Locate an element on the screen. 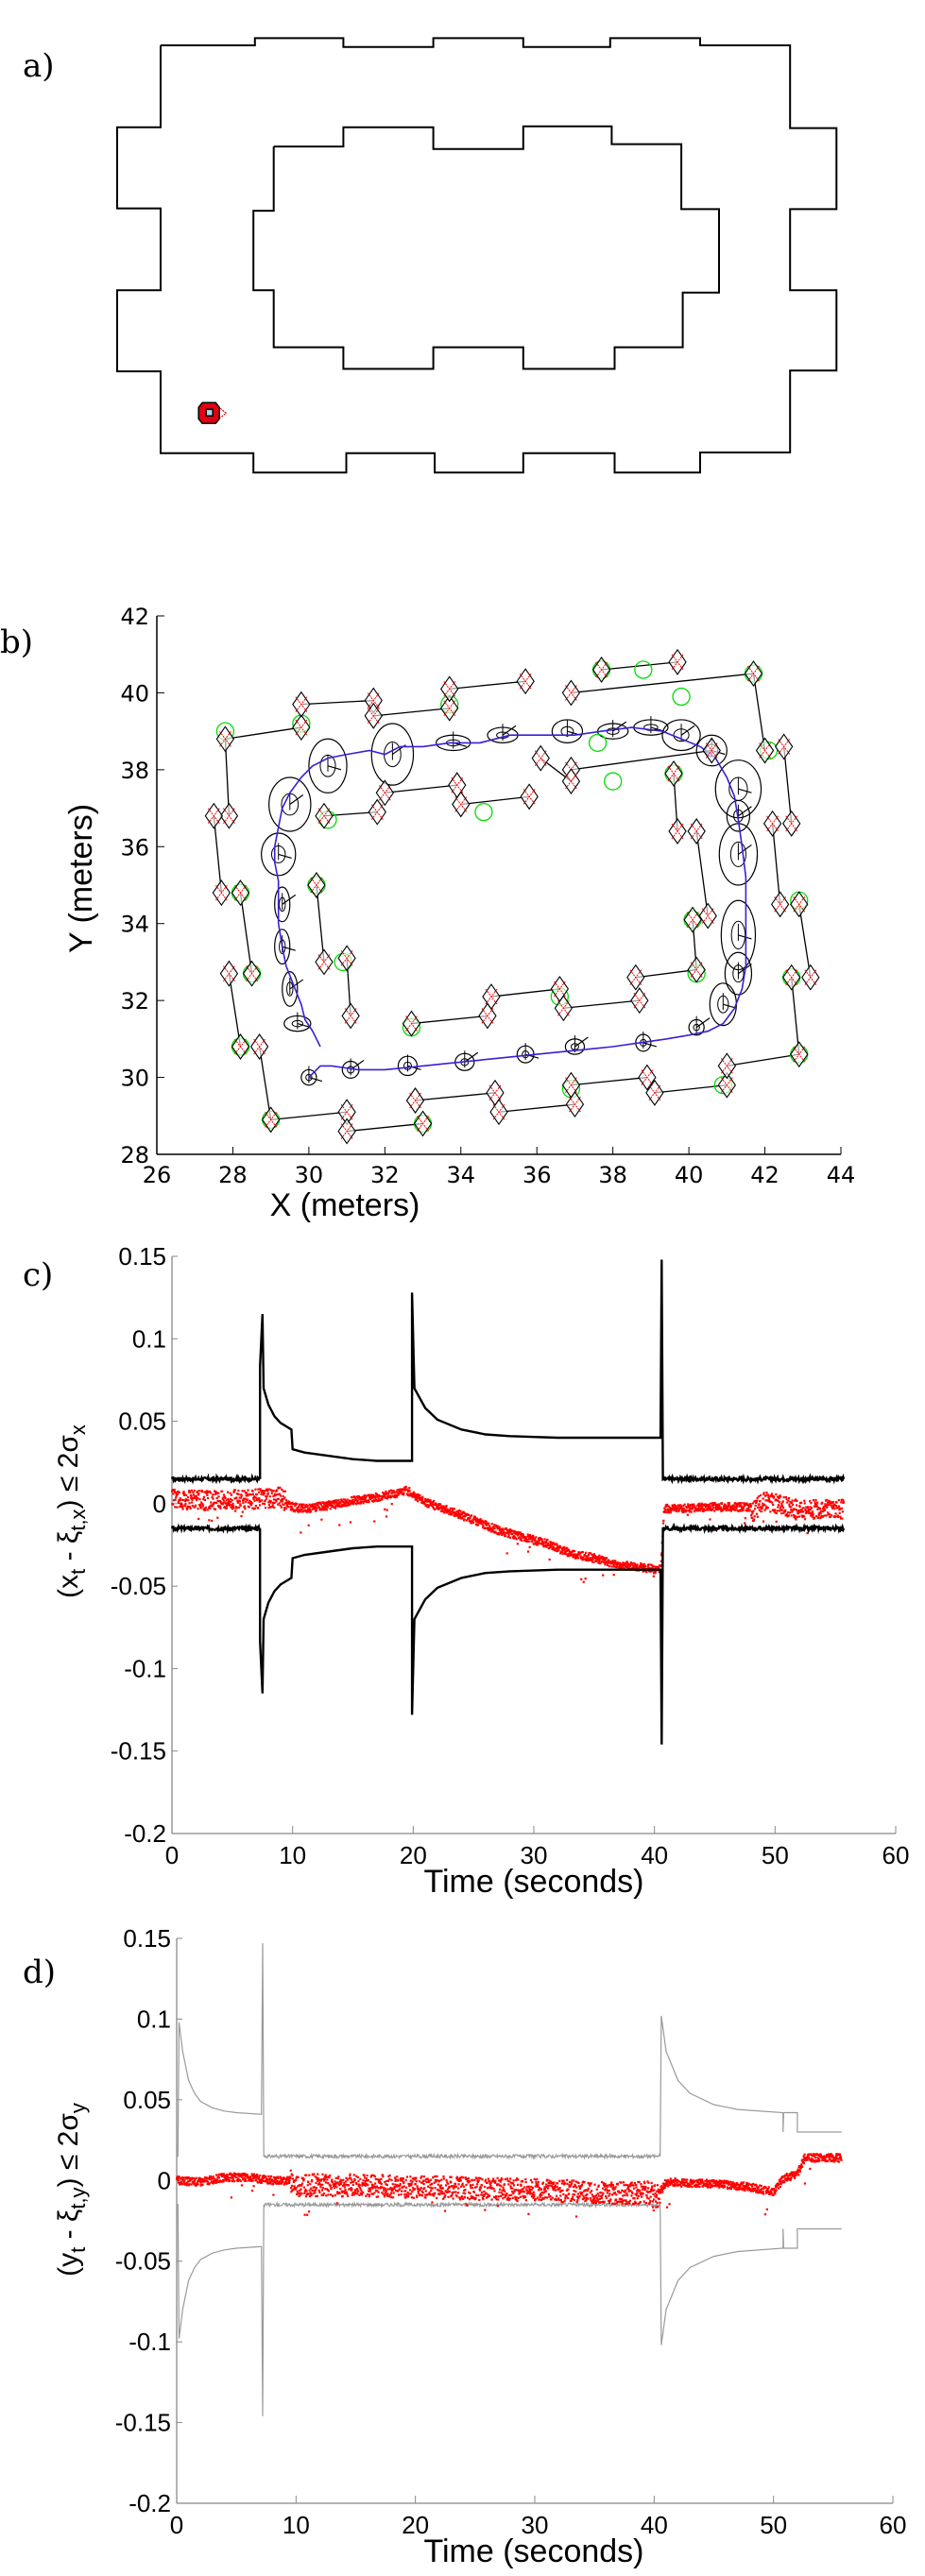 This screenshot has width=925, height=2576. landmark-link is located at coordinates (702, 873).